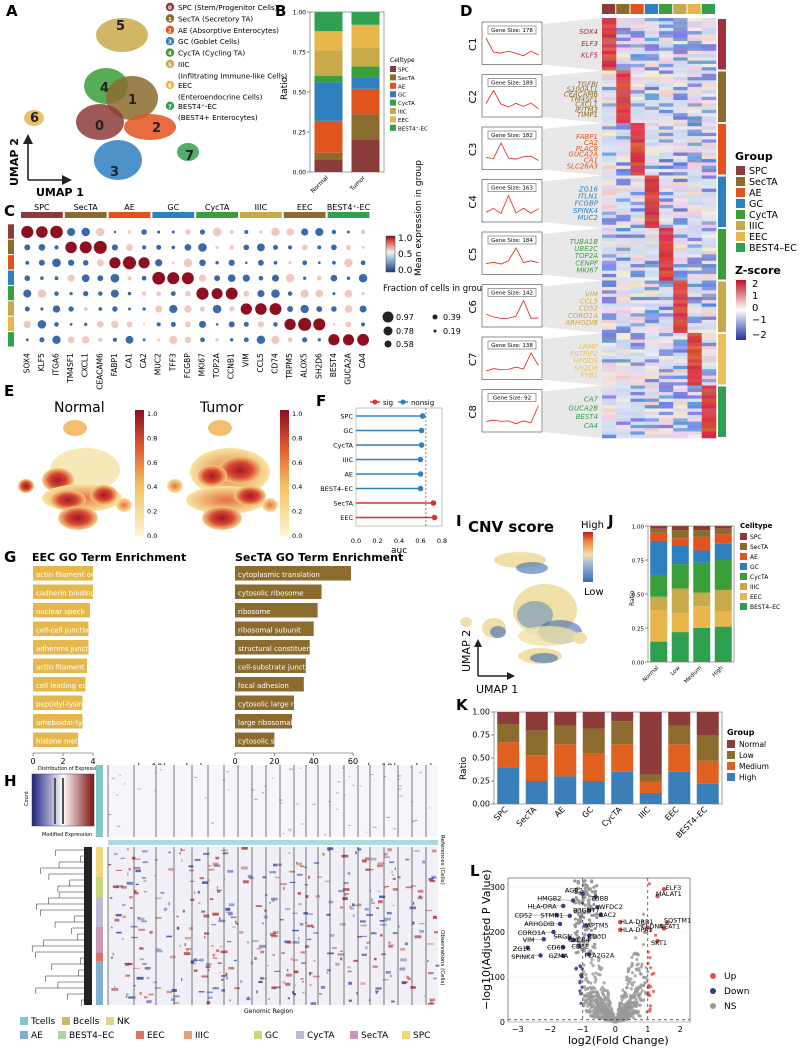  I want to click on group-legend-label: GC, so click(756, 204).